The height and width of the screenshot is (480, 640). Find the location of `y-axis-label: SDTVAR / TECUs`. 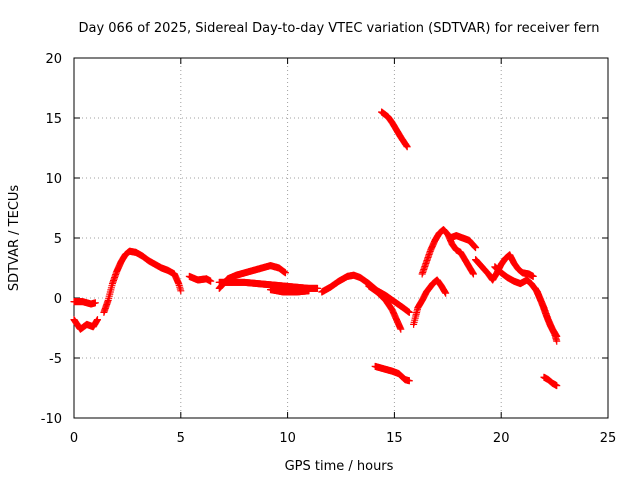

y-axis-label: SDTVAR / TECUs is located at coordinates (14, 238).